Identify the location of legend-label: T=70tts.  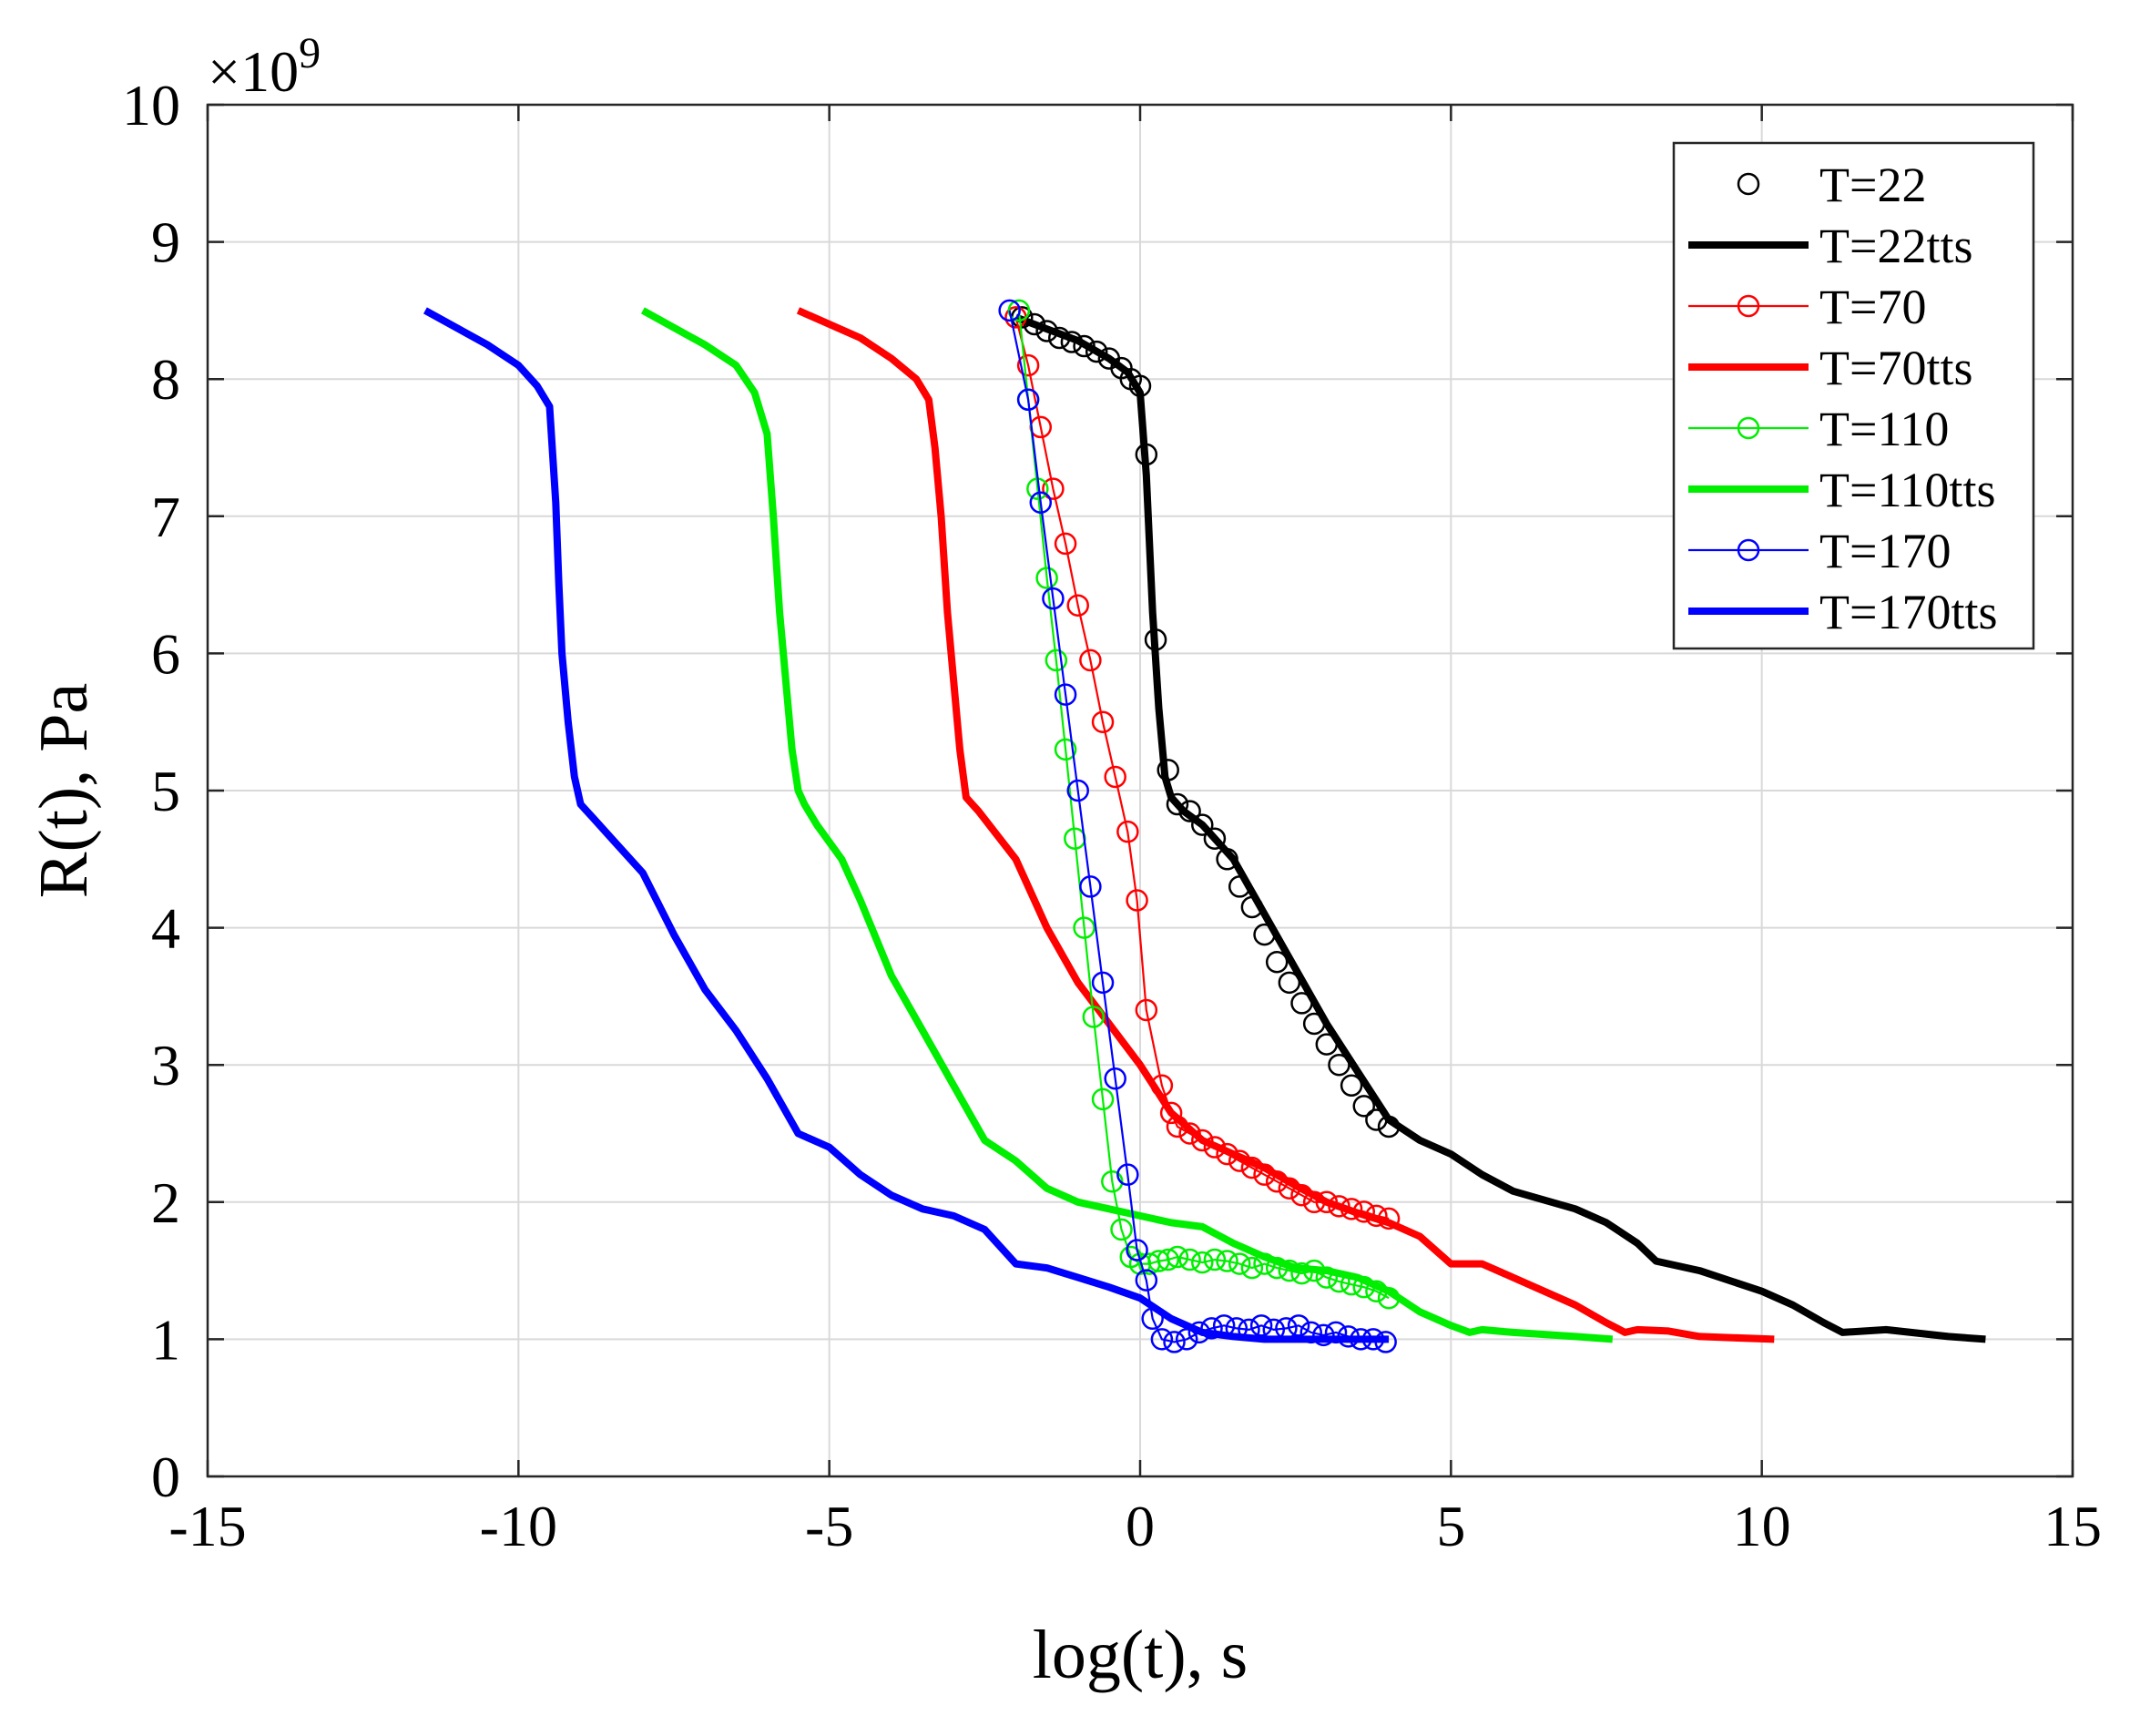
(1895, 368).